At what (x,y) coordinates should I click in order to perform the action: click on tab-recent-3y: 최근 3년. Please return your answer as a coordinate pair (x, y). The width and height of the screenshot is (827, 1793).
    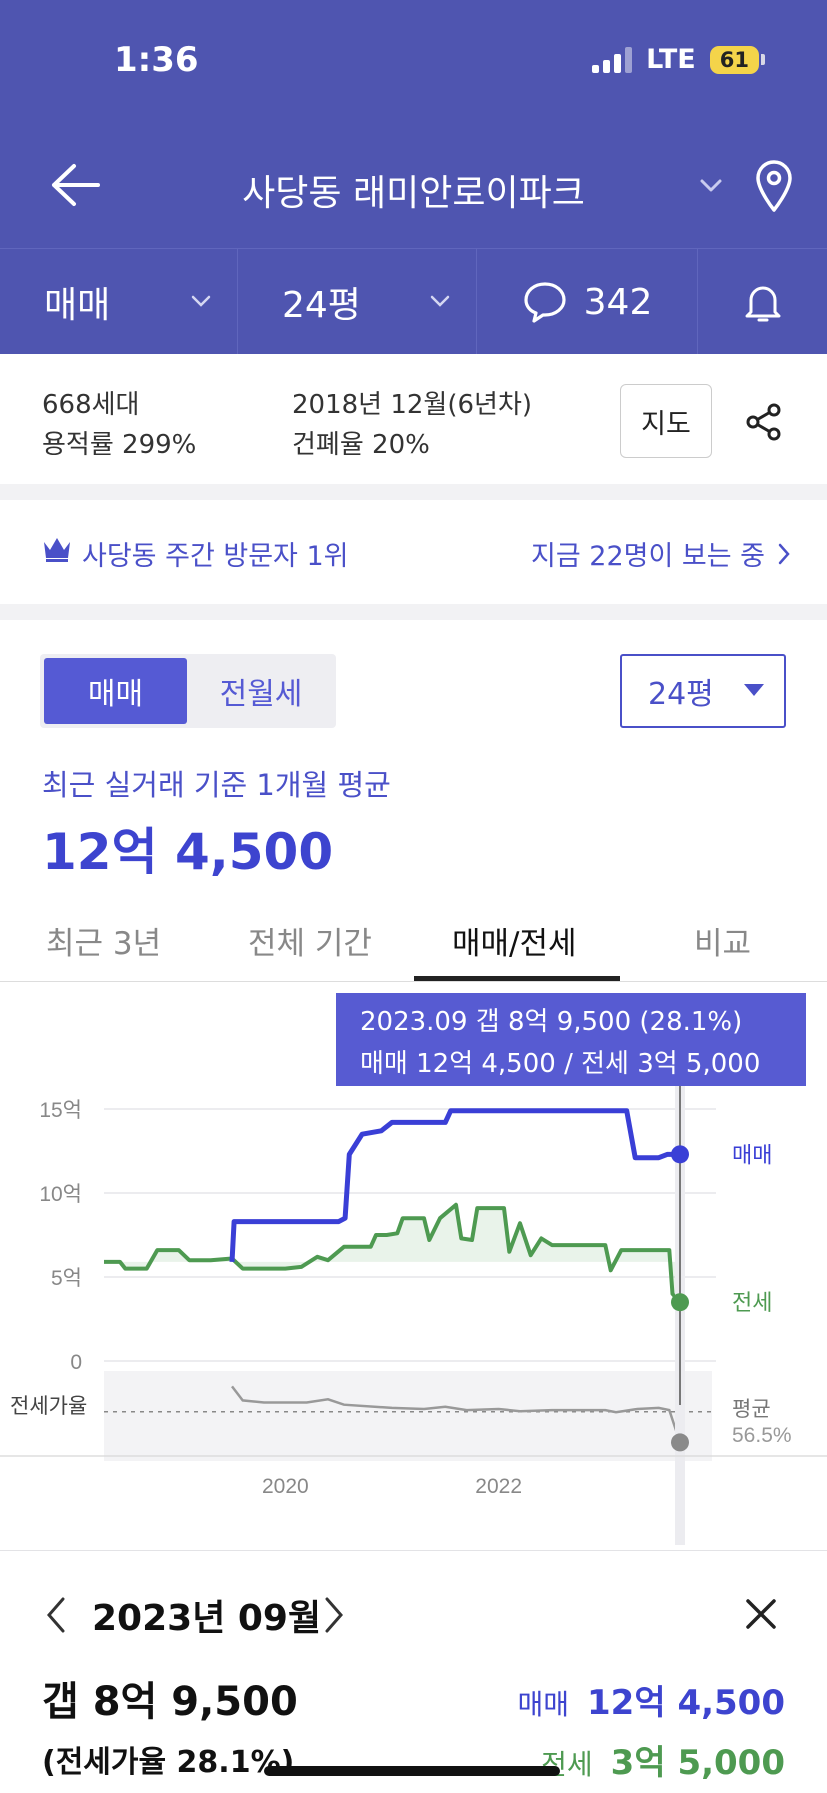
    Looking at the image, I should click on (104, 944).